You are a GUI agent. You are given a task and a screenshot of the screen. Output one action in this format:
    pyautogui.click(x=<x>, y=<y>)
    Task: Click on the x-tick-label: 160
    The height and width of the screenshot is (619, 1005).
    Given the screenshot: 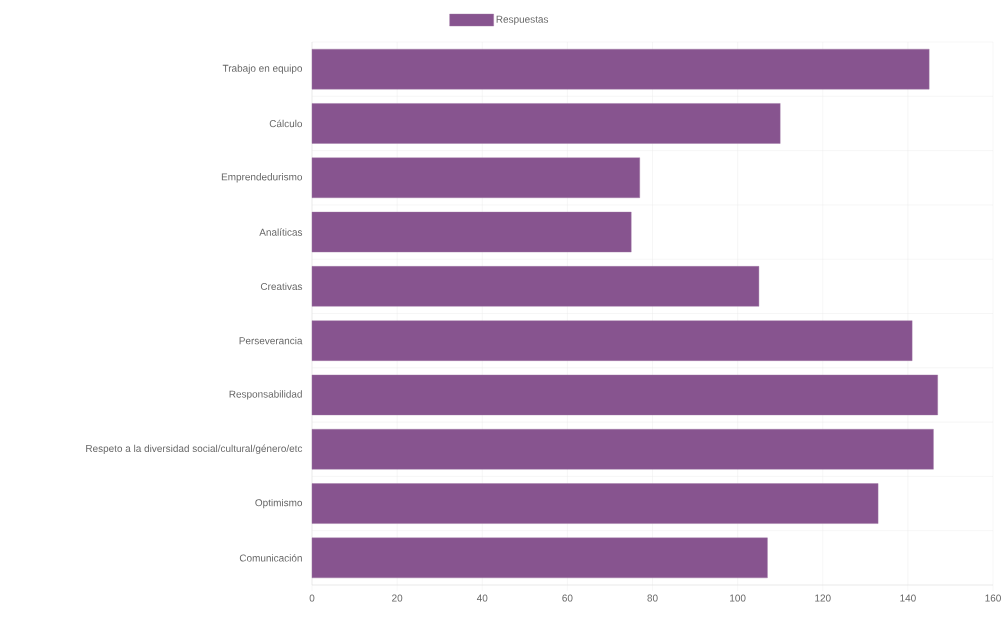 What is the action you would take?
    pyautogui.click(x=993, y=598)
    